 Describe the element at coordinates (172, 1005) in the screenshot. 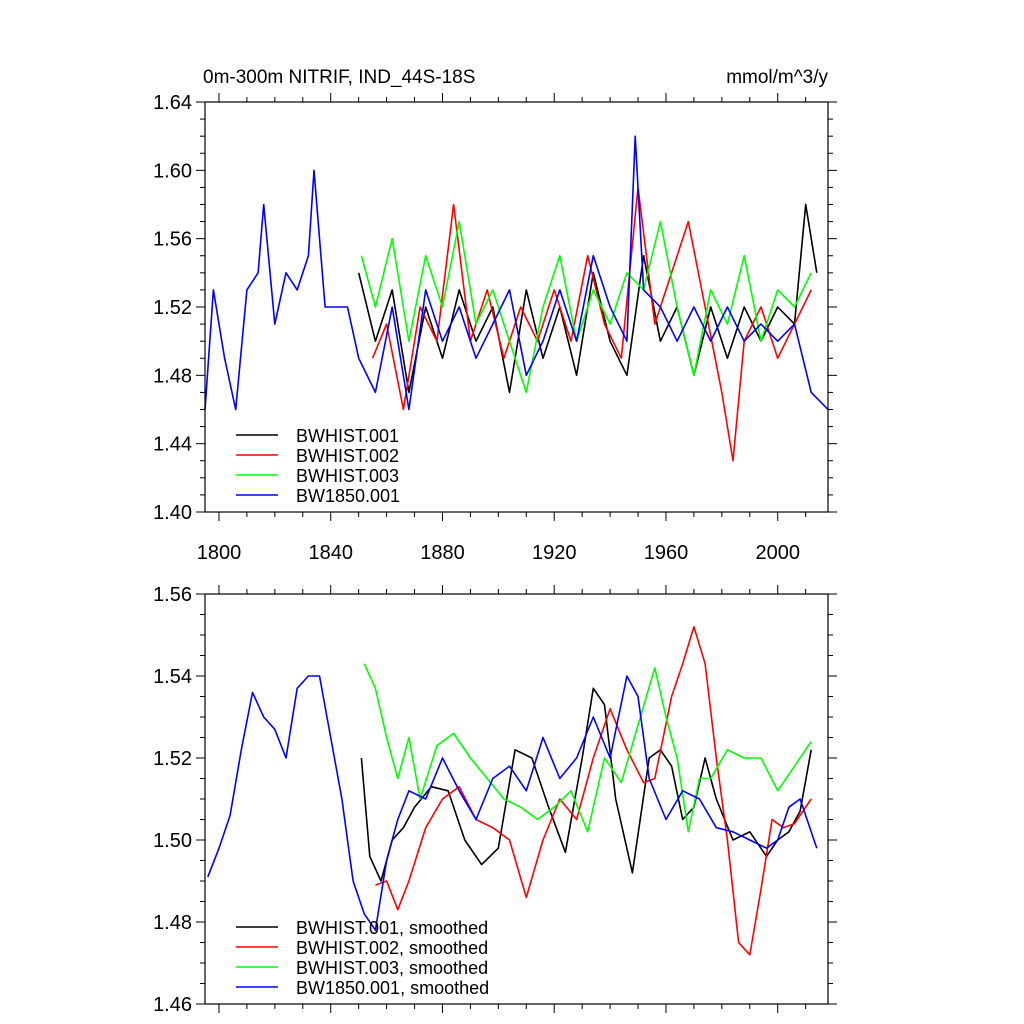

I see `y-tick-label: 1.46` at that location.